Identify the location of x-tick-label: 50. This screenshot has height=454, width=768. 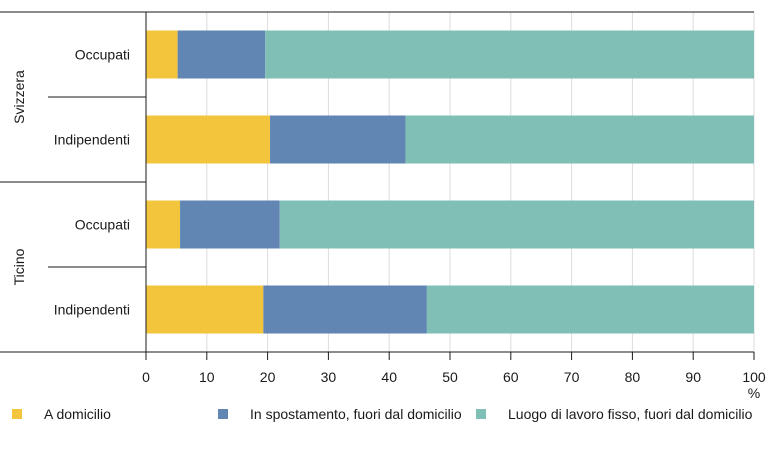
(450, 377).